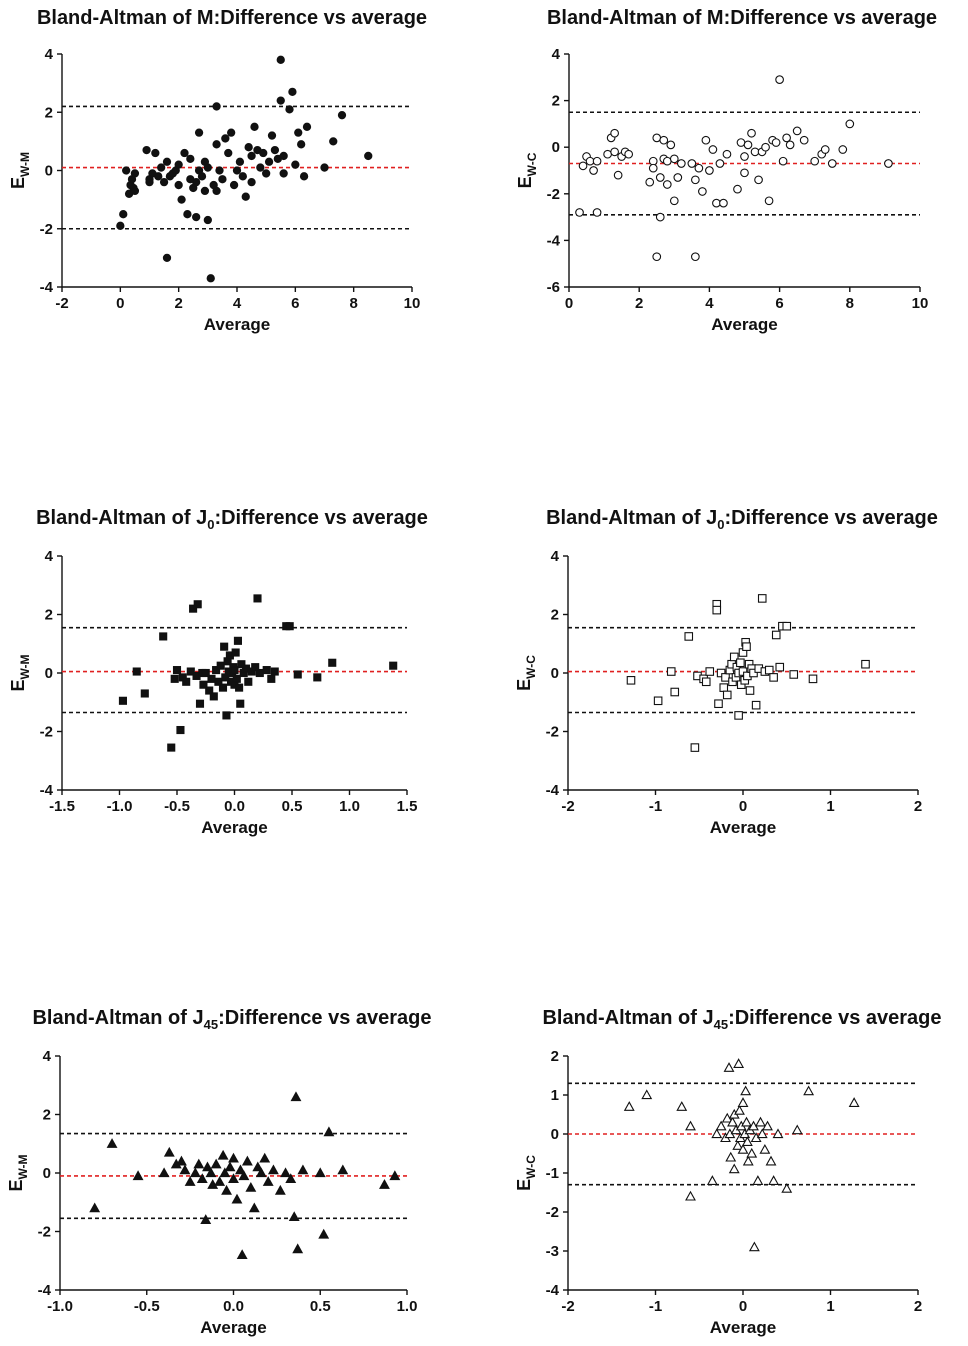 This screenshot has height=1346, width=968. What do you see at coordinates (655, 806) in the screenshot?
I see `x-tick-label: -1` at bounding box center [655, 806].